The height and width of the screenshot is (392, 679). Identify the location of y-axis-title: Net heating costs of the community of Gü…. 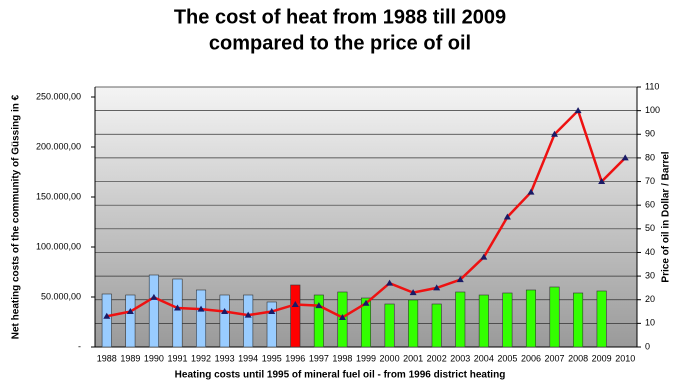
(16, 216).